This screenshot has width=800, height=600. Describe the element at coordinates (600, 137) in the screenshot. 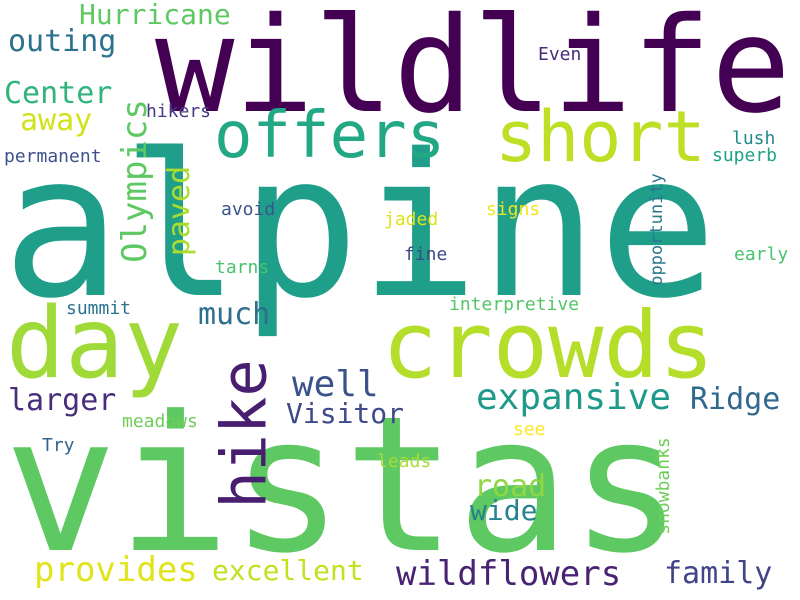

I see `word-short: short` at that location.